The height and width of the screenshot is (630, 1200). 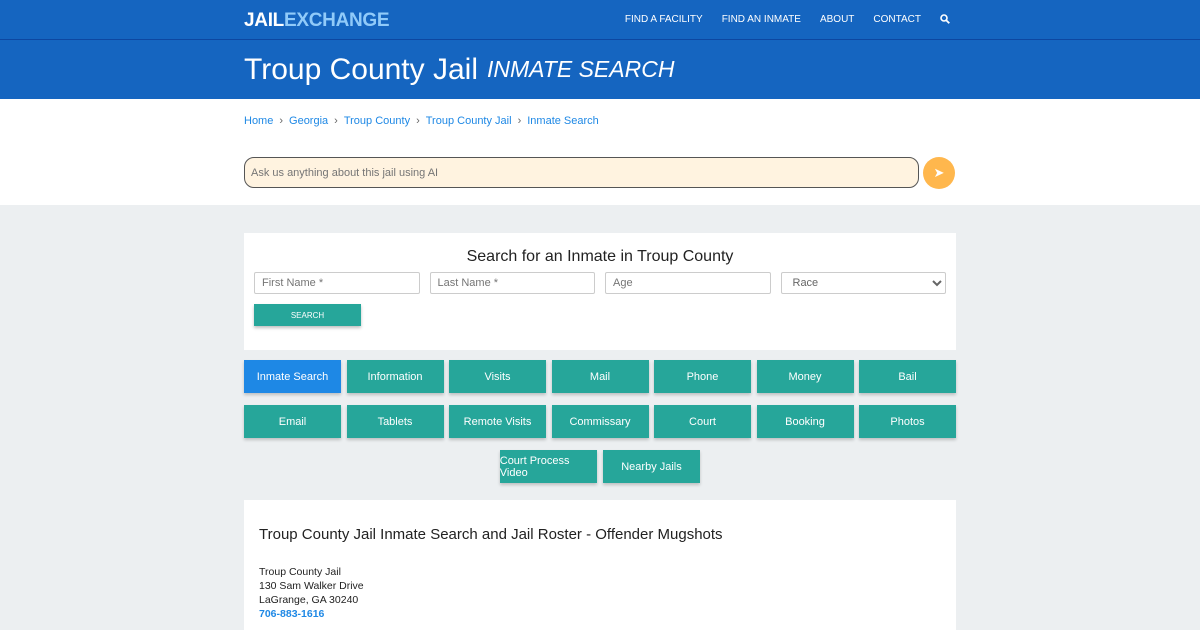 What do you see at coordinates (307, 315) in the screenshot?
I see `search-button: SEARCH` at bounding box center [307, 315].